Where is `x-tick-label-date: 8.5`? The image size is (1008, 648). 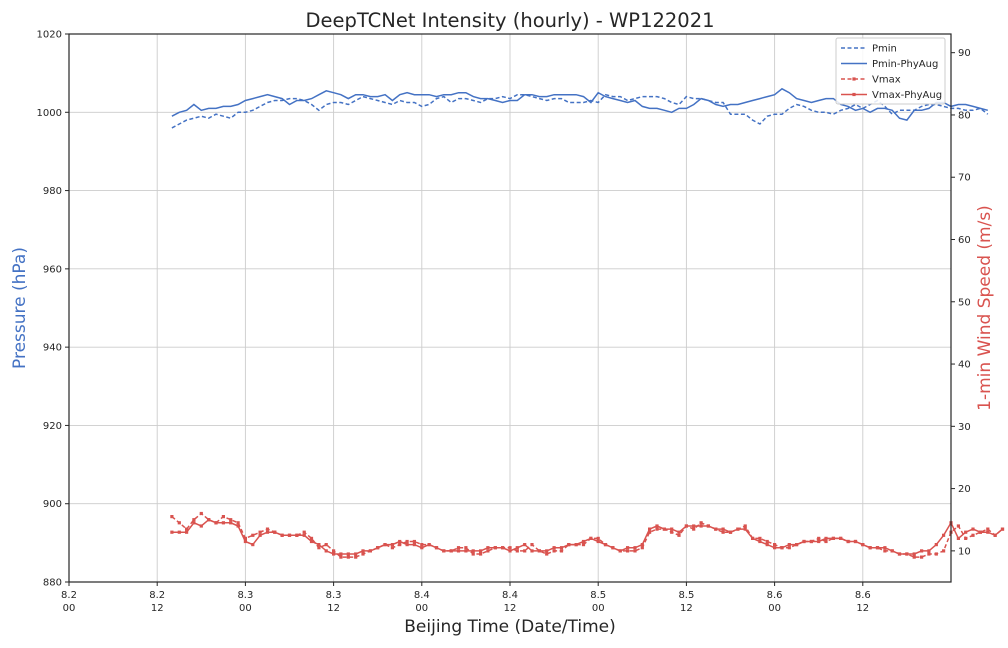 x-tick-label-date: 8.5 is located at coordinates (598, 595).